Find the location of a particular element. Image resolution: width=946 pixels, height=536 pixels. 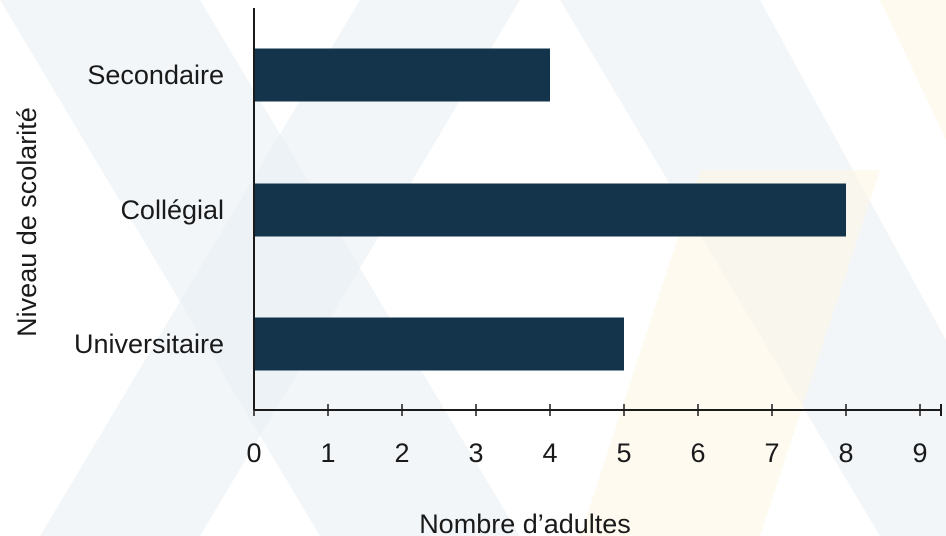

x-tick-label-2: 2 is located at coordinates (401, 453).